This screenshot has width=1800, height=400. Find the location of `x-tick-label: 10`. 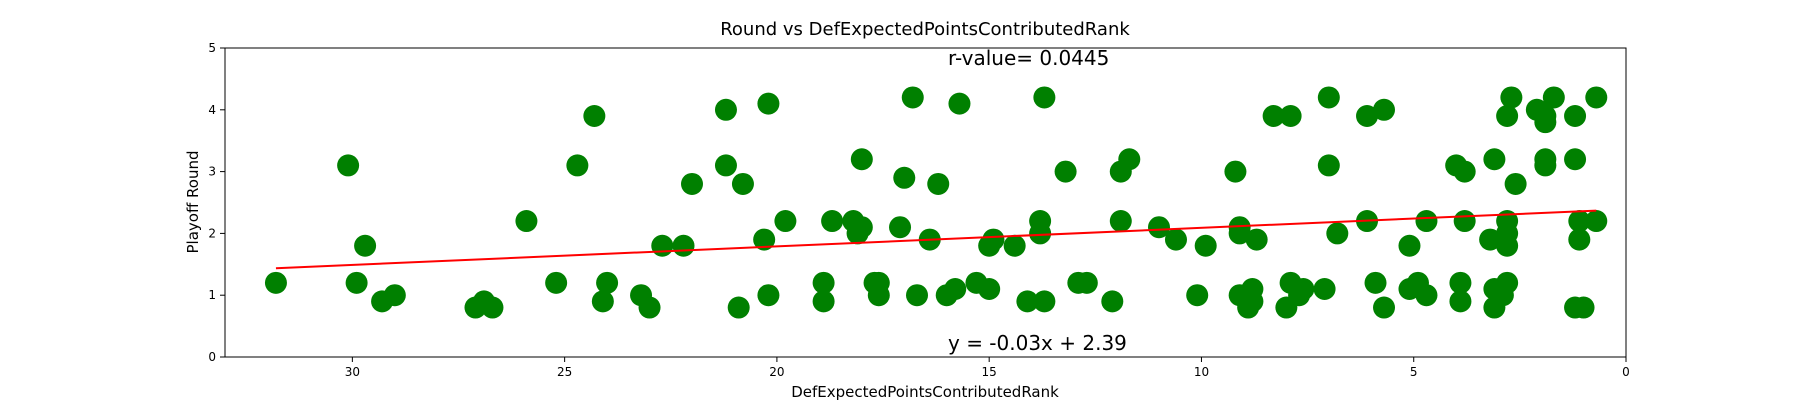

x-tick-label: 10 is located at coordinates (1201, 372).